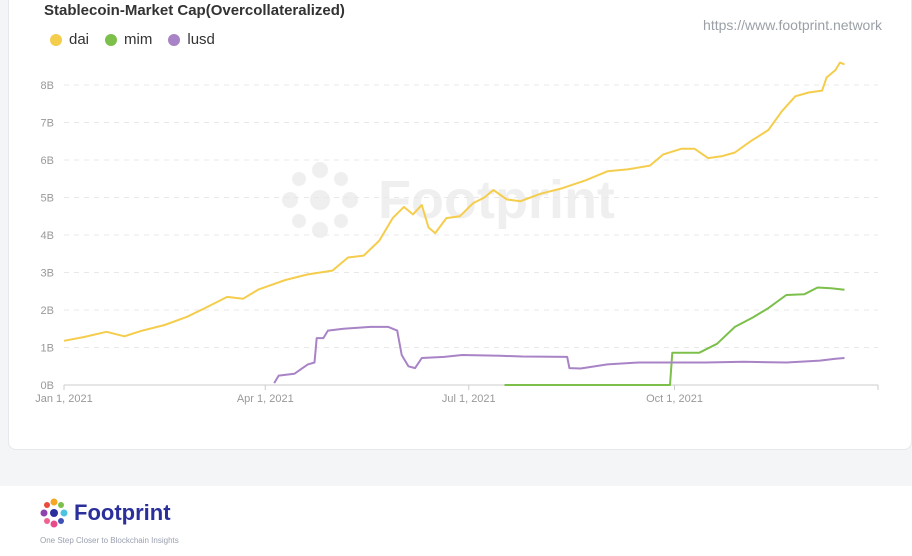 The height and width of the screenshot is (556, 912). I want to click on y-tick-label: 6B, so click(47, 161).